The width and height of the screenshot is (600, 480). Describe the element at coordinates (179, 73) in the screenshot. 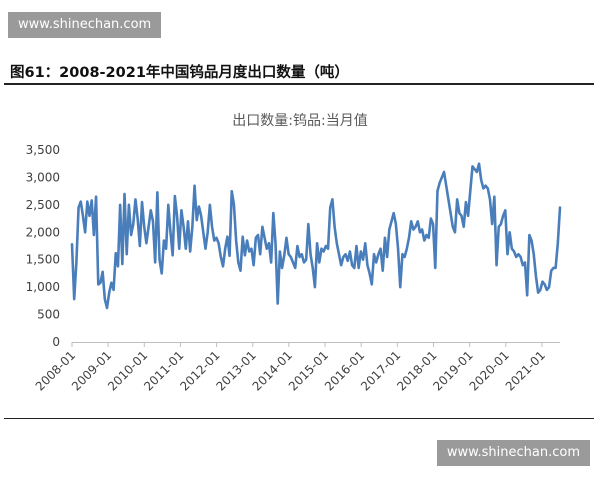

I see `figure-title: 图61：2008-2021年中国钨品月度出口数量（吨）` at that location.